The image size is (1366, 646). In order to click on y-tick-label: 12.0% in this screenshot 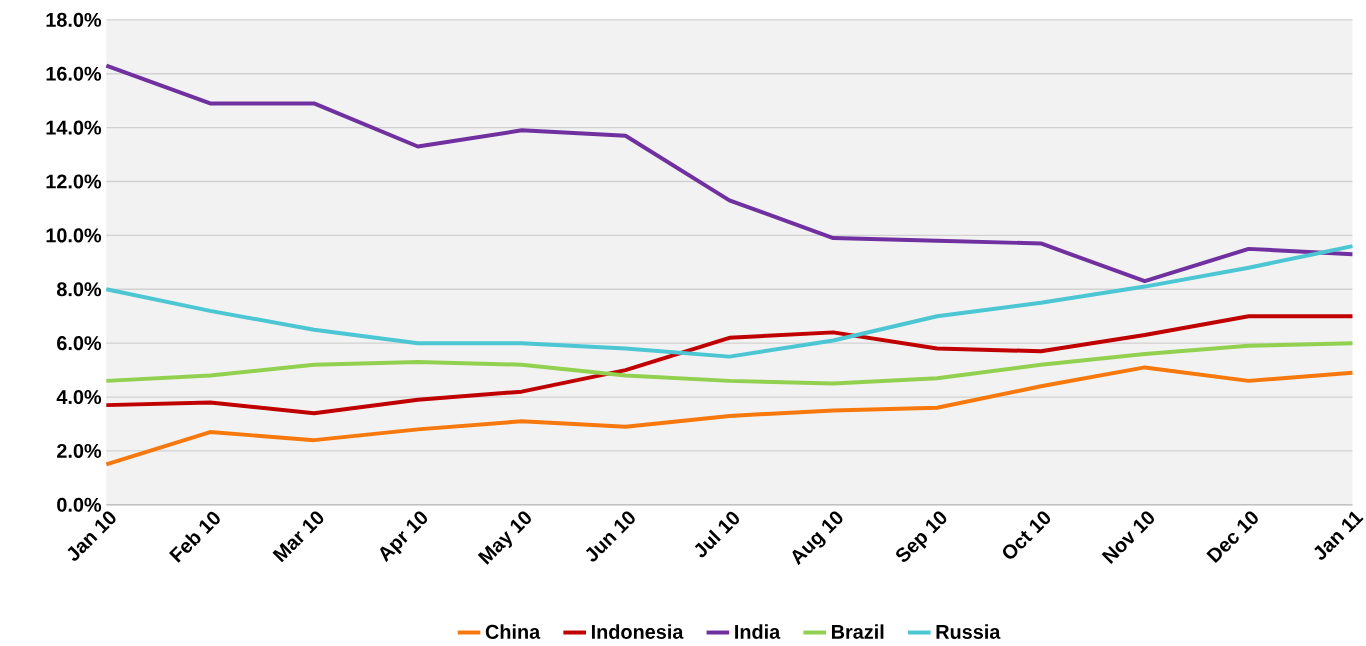, I will do `click(74, 181)`.